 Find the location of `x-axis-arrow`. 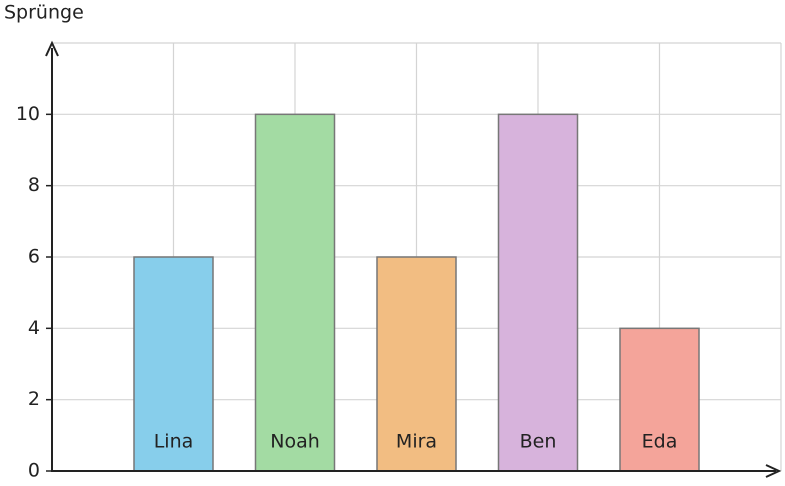

x-axis-arrow is located at coordinates (773, 471).